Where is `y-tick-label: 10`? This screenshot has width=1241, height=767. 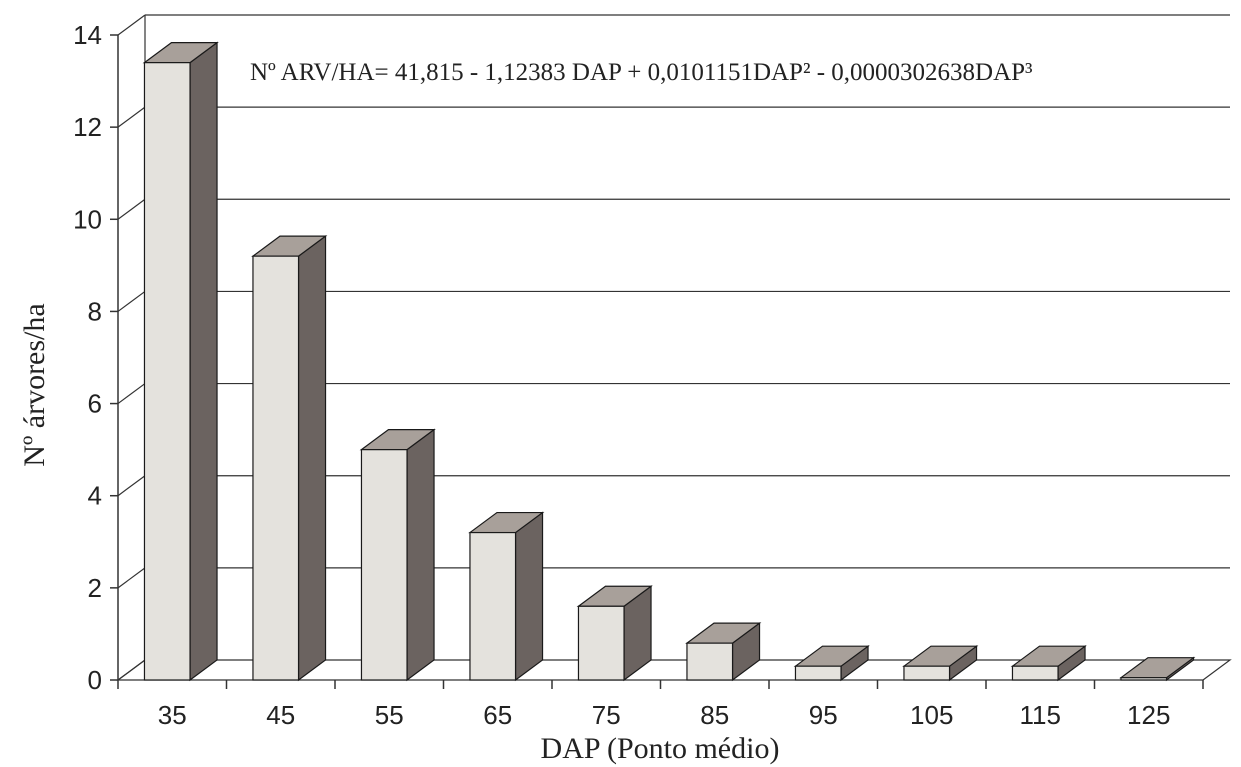
y-tick-label: 10 is located at coordinates (87, 219).